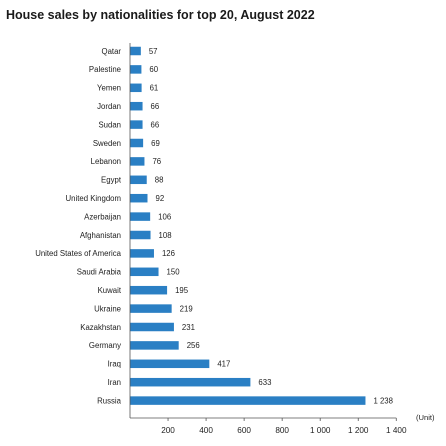  I want to click on category-label: Afghanistan, so click(100, 235).